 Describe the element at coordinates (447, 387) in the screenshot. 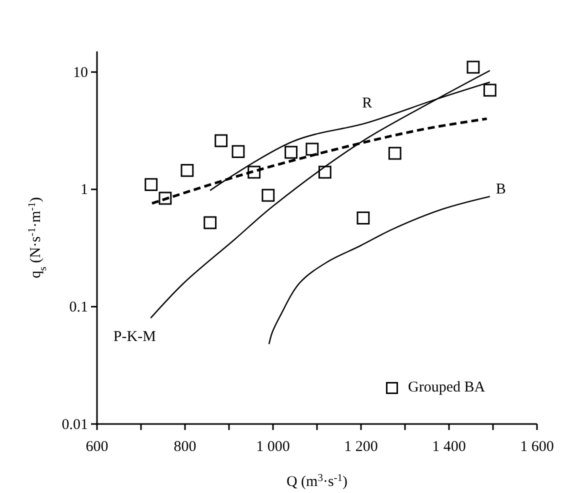

I see `legend-label: Grouped BA` at that location.